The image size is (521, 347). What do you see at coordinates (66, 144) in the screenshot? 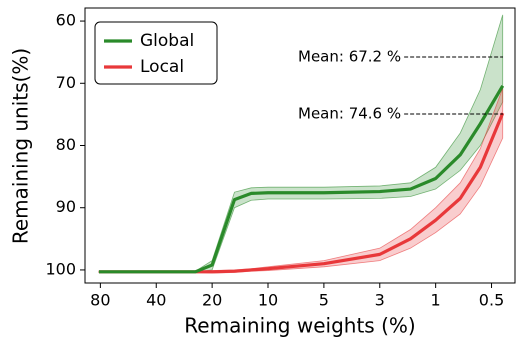
I see `y-tick-label: 80` at bounding box center [66, 144].